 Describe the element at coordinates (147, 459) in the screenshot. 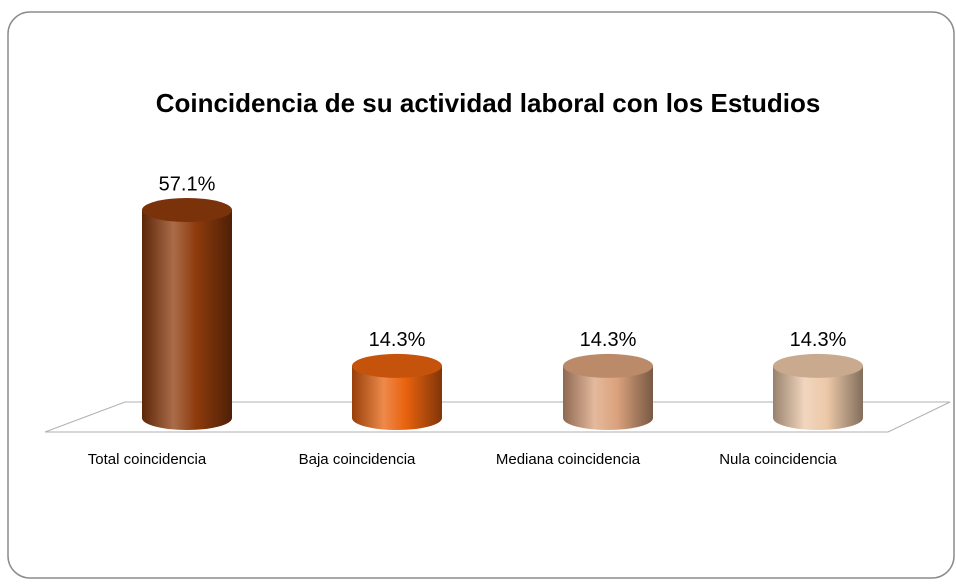

I see `x-tick-label: Total coincidencia` at that location.